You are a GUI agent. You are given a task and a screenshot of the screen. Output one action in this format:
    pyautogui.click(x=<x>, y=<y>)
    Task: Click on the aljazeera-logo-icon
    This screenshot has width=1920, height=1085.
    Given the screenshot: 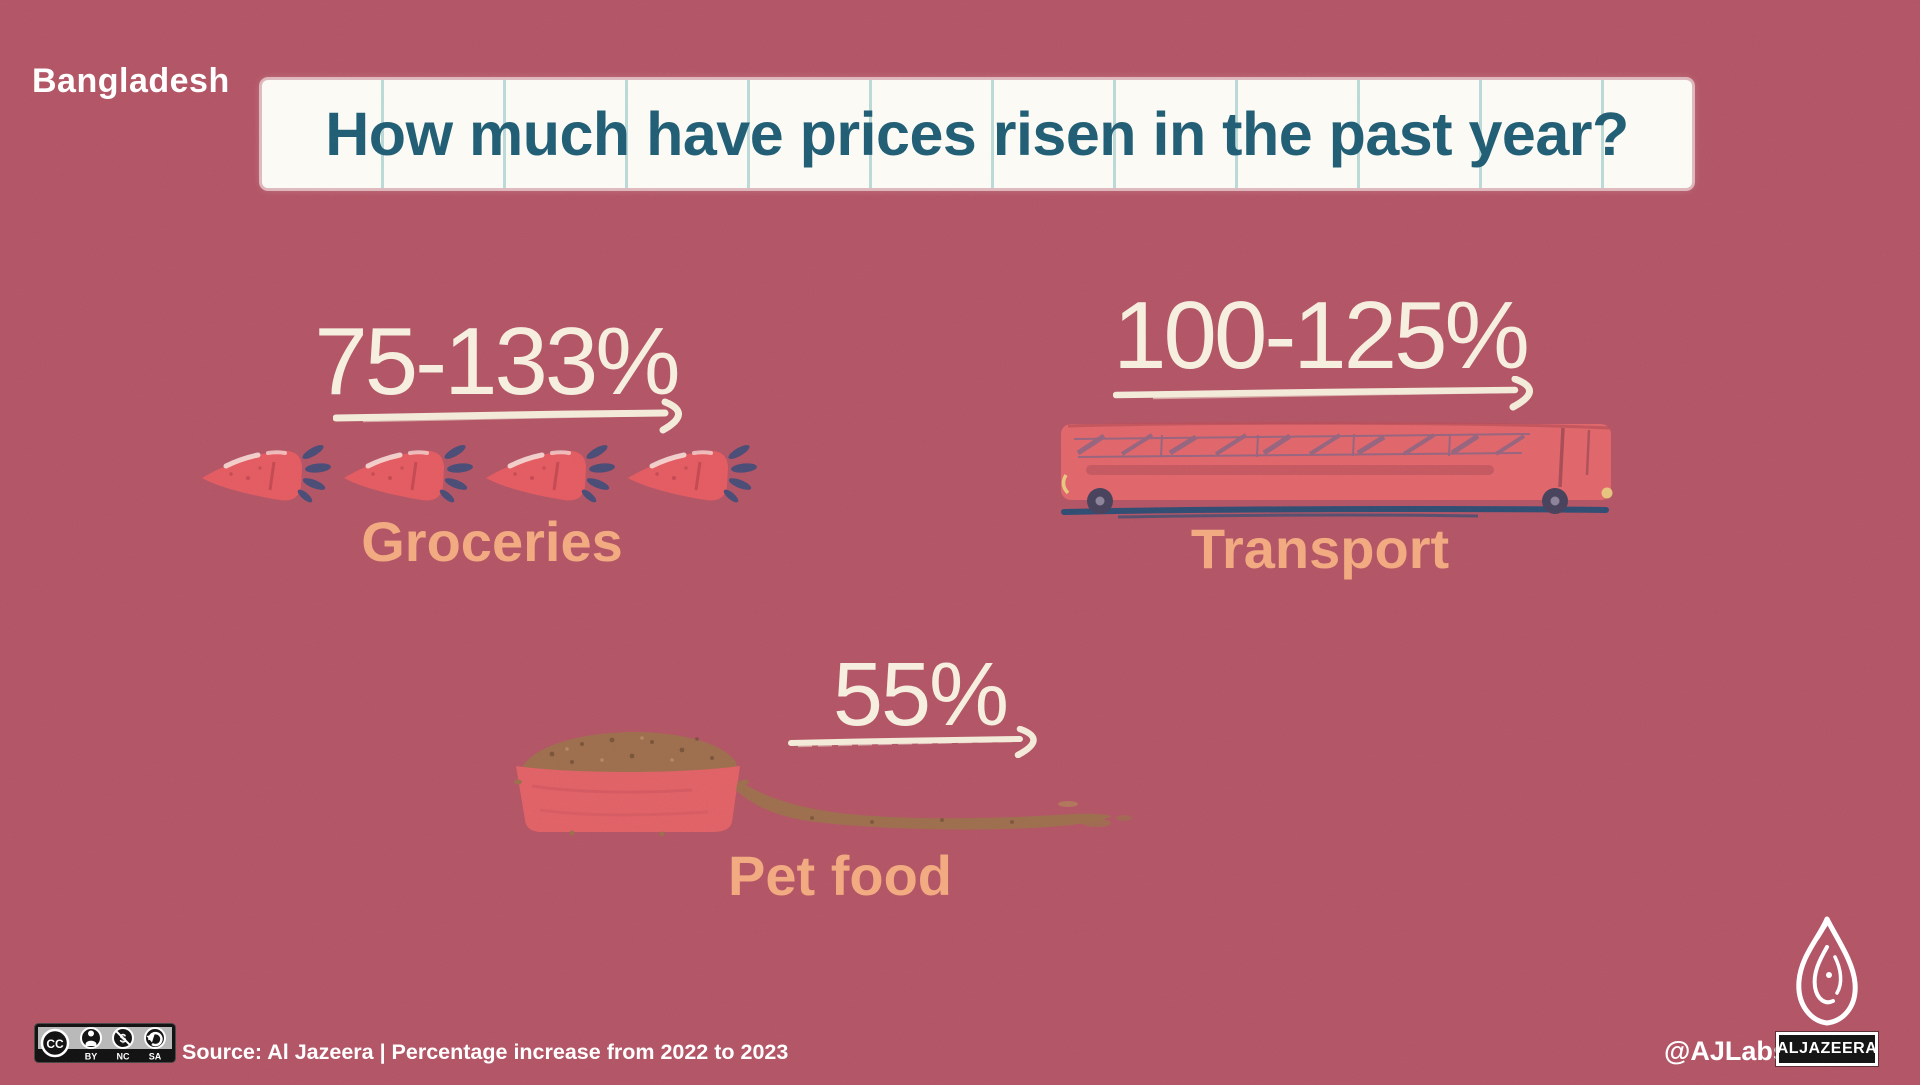 What is the action you would take?
    pyautogui.click(x=1827, y=971)
    